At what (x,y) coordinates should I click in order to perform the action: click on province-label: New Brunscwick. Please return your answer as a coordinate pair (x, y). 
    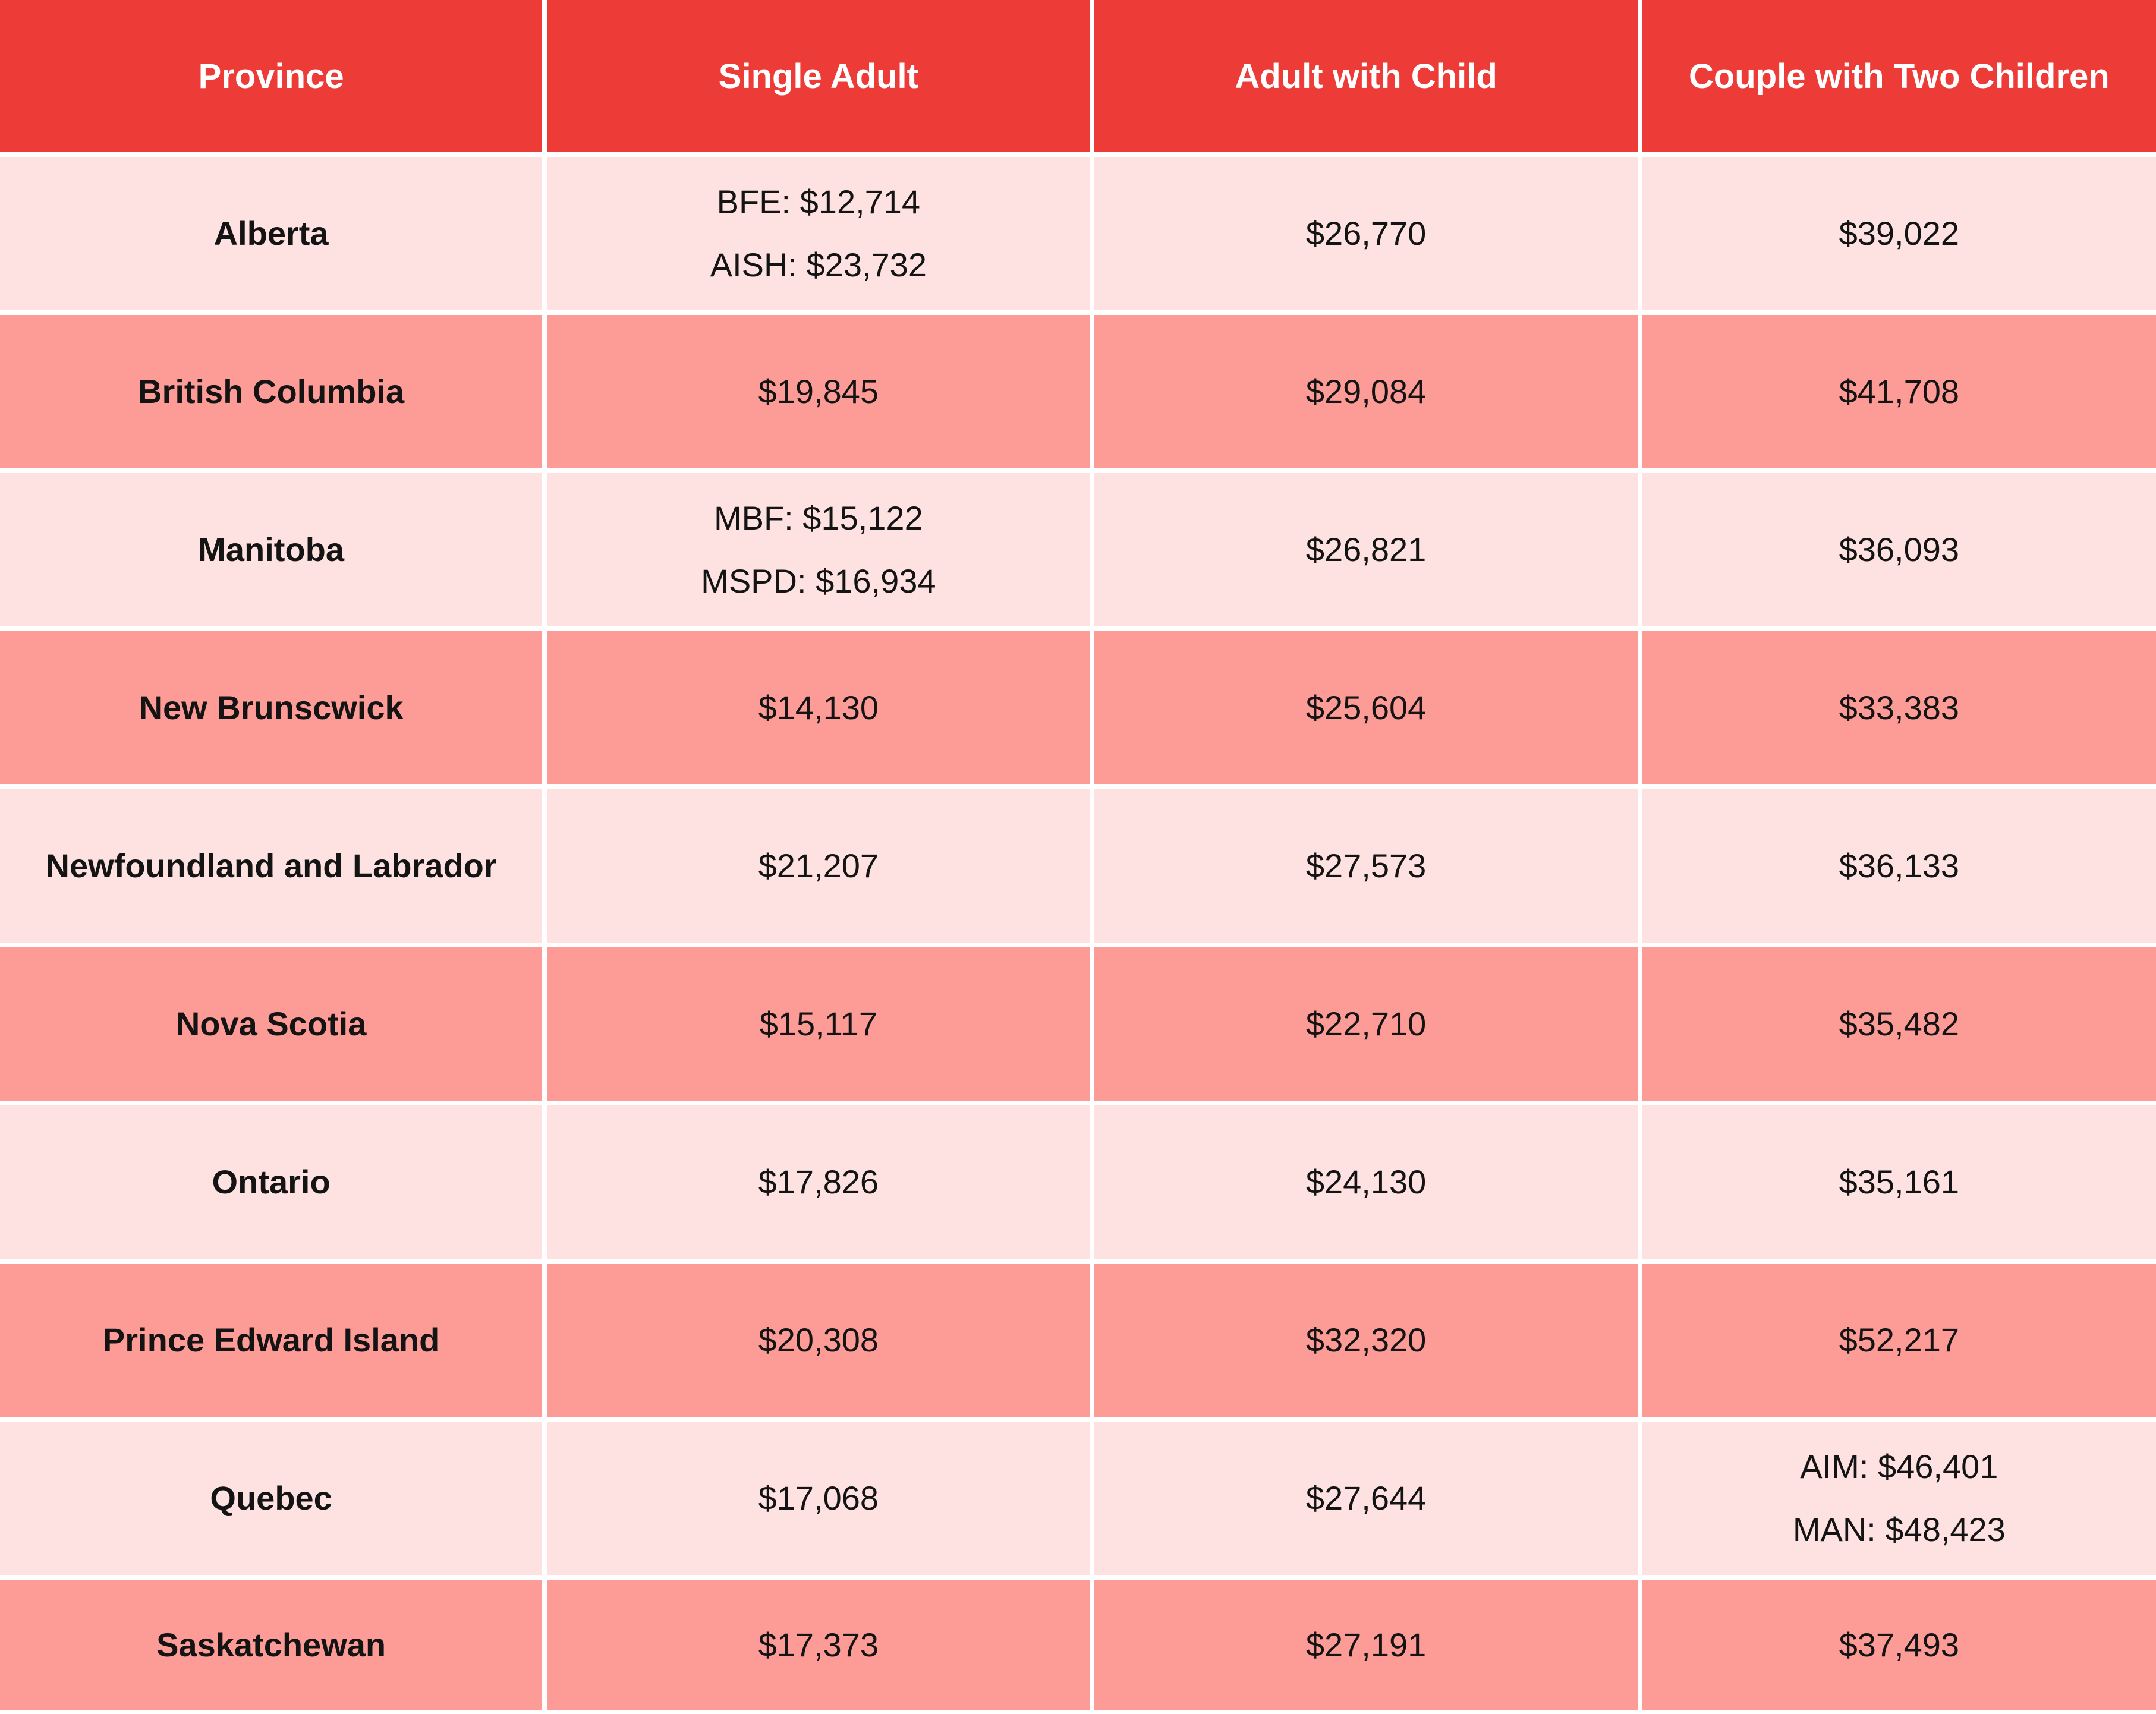
    Looking at the image, I should click on (271, 707).